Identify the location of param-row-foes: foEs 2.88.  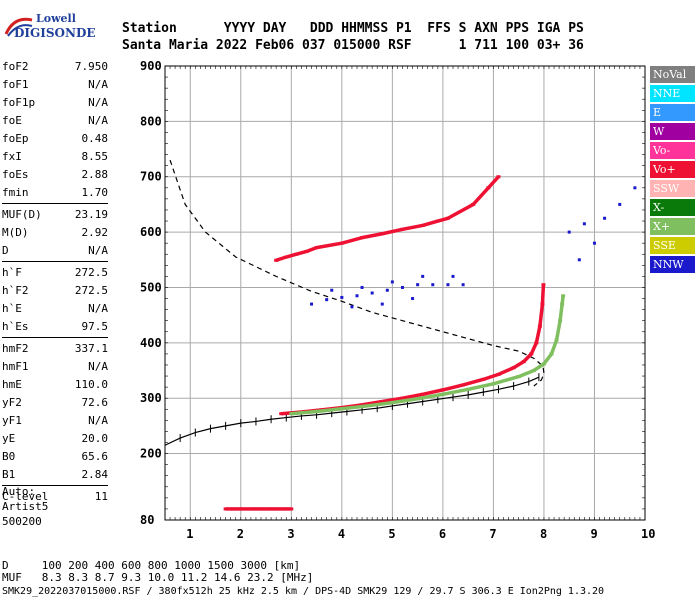
(55, 175).